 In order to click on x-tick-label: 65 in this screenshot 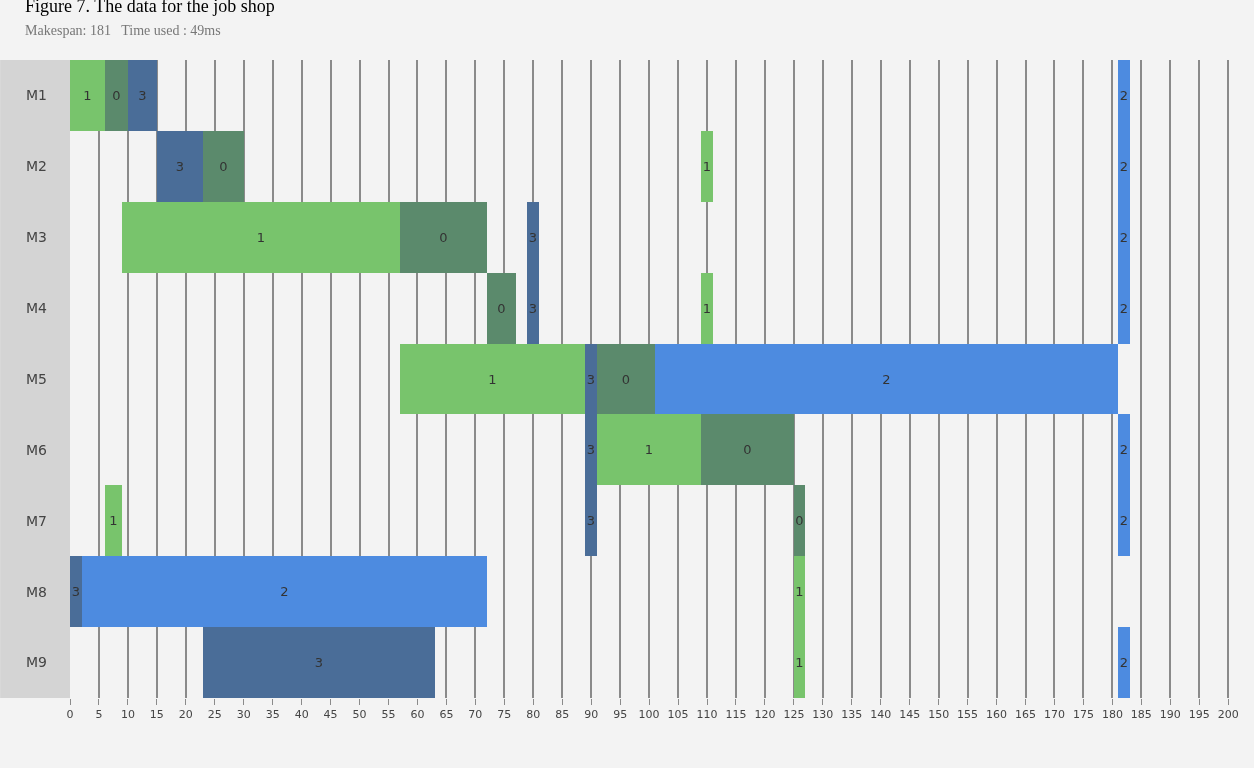, I will do `click(446, 715)`.